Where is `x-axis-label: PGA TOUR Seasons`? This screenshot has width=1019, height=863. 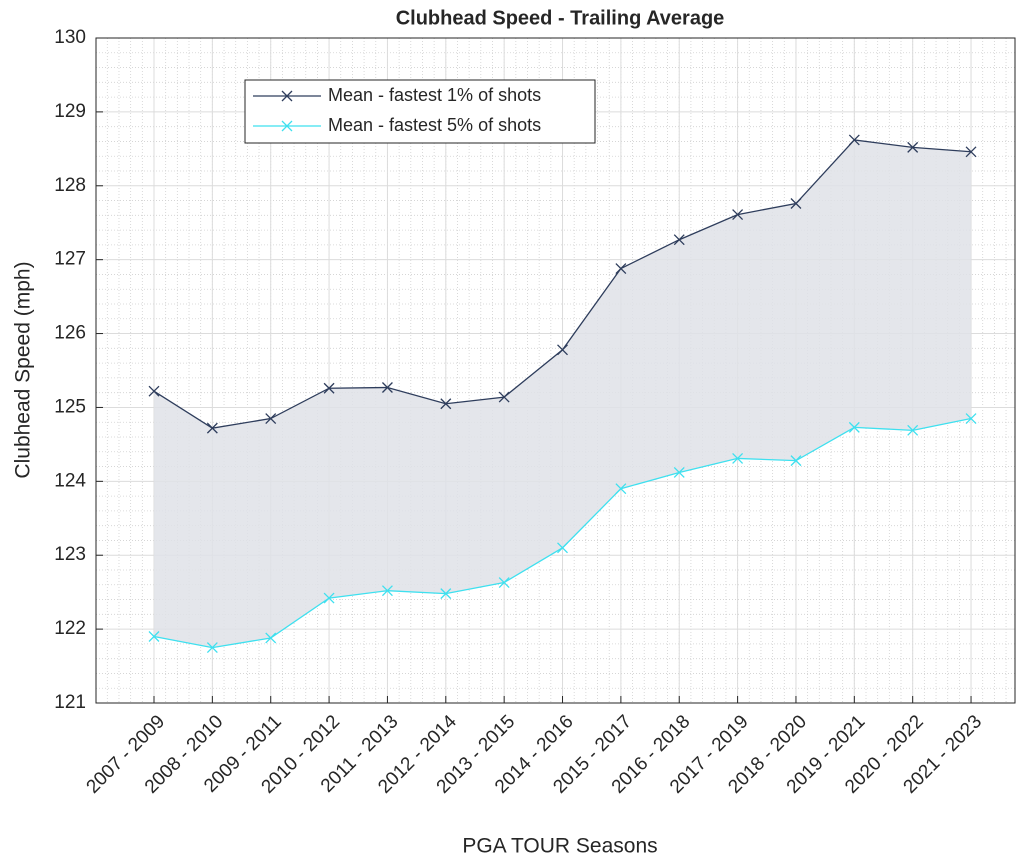 x-axis-label: PGA TOUR Seasons is located at coordinates (559, 846).